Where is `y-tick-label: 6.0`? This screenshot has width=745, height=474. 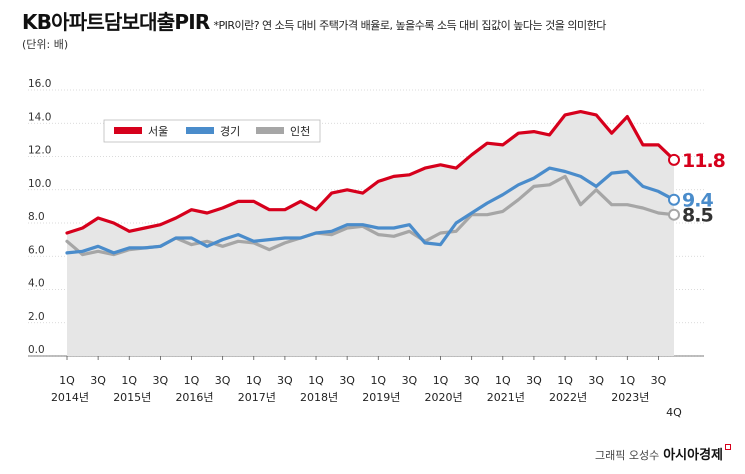
y-tick-label: 6.0 is located at coordinates (36, 250).